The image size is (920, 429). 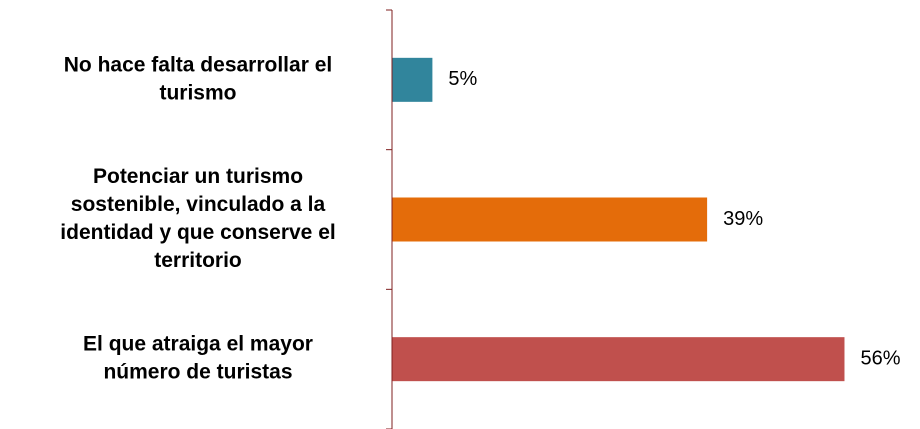 What do you see at coordinates (197, 372) in the screenshot?
I see `category-label: número de turistas` at bounding box center [197, 372].